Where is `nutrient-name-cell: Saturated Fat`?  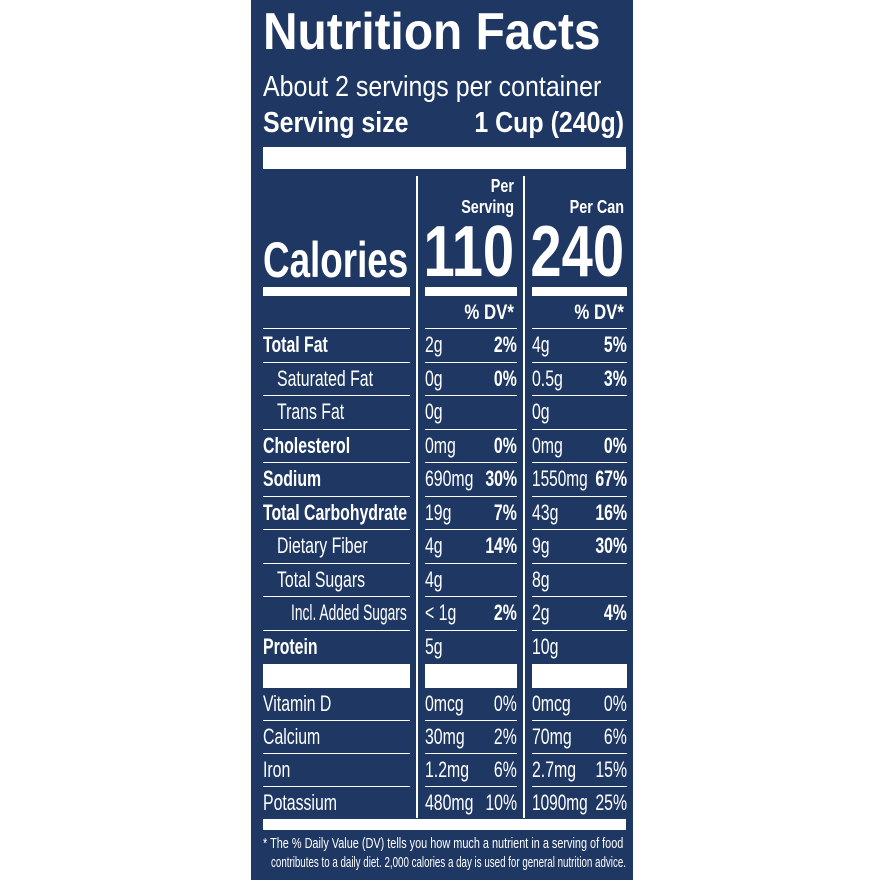 nutrient-name-cell: Saturated Fat is located at coordinates (336, 378).